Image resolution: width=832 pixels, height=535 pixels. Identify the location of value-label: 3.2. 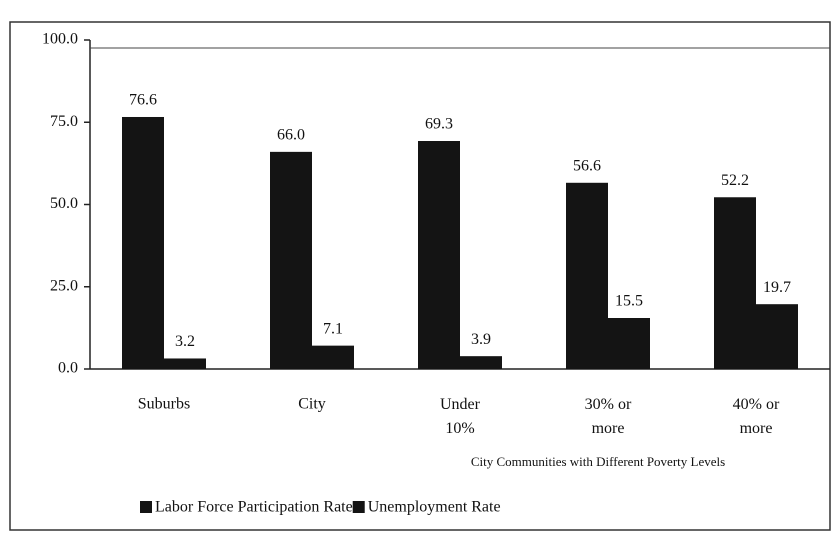
(185, 341).